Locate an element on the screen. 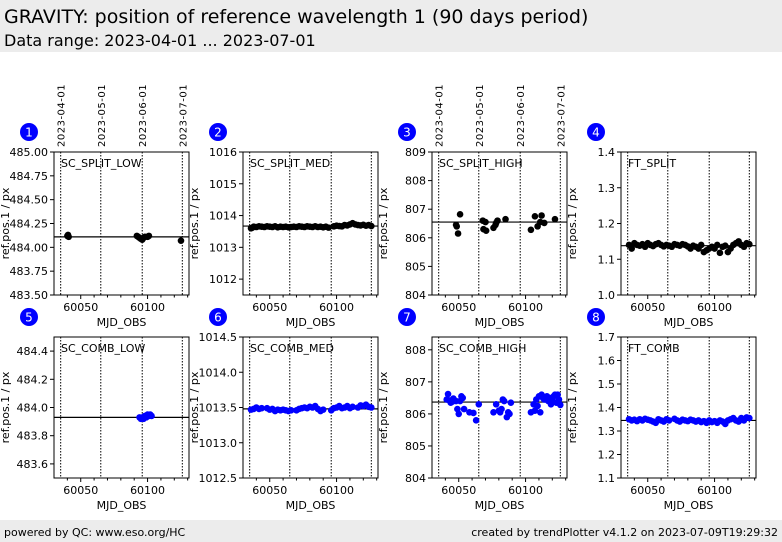  y-tick-label: 1.7 is located at coordinates (607, 337).